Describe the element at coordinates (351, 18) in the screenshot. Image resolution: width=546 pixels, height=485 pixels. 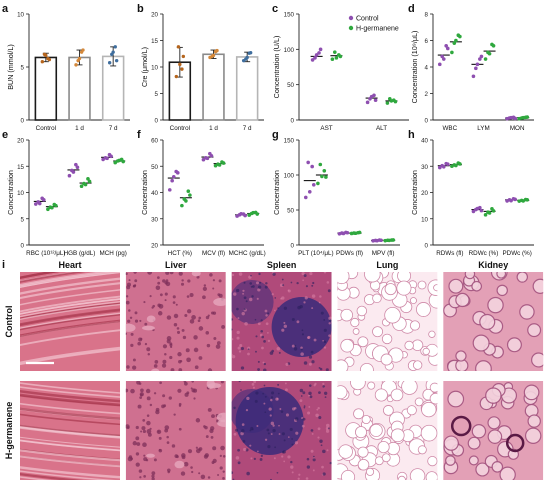
I see `legend-marker-control` at that location.